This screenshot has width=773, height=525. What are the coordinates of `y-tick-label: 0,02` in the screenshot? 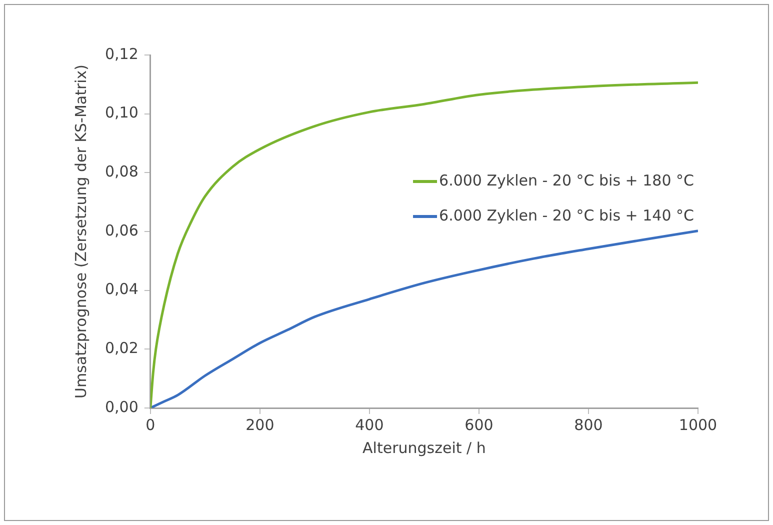 It's located at (121, 348).